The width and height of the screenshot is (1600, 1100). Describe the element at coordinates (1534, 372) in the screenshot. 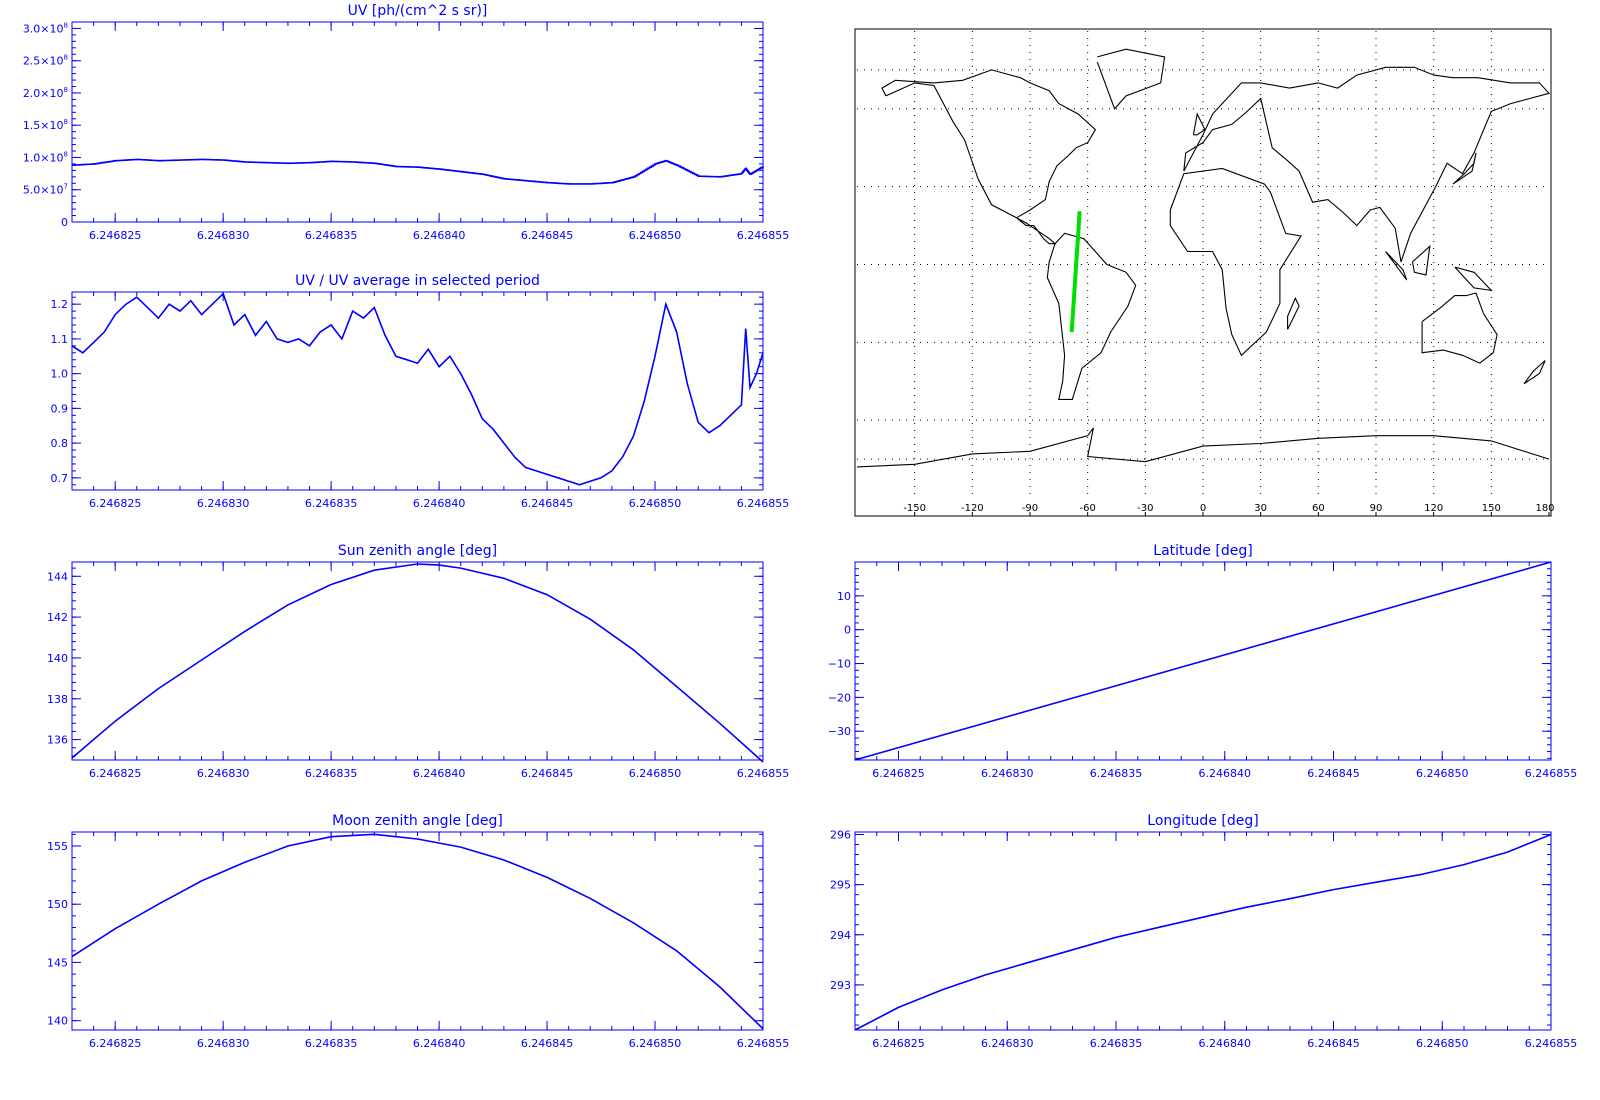

I see `coastline-new-zealand` at that location.